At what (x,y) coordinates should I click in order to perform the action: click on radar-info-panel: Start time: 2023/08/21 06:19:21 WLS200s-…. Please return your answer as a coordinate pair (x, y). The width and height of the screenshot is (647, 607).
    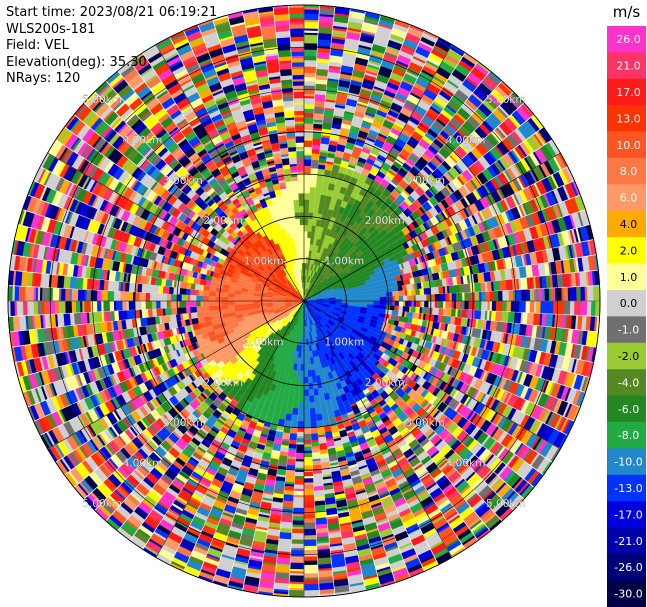
    Looking at the image, I should click on (111, 46).